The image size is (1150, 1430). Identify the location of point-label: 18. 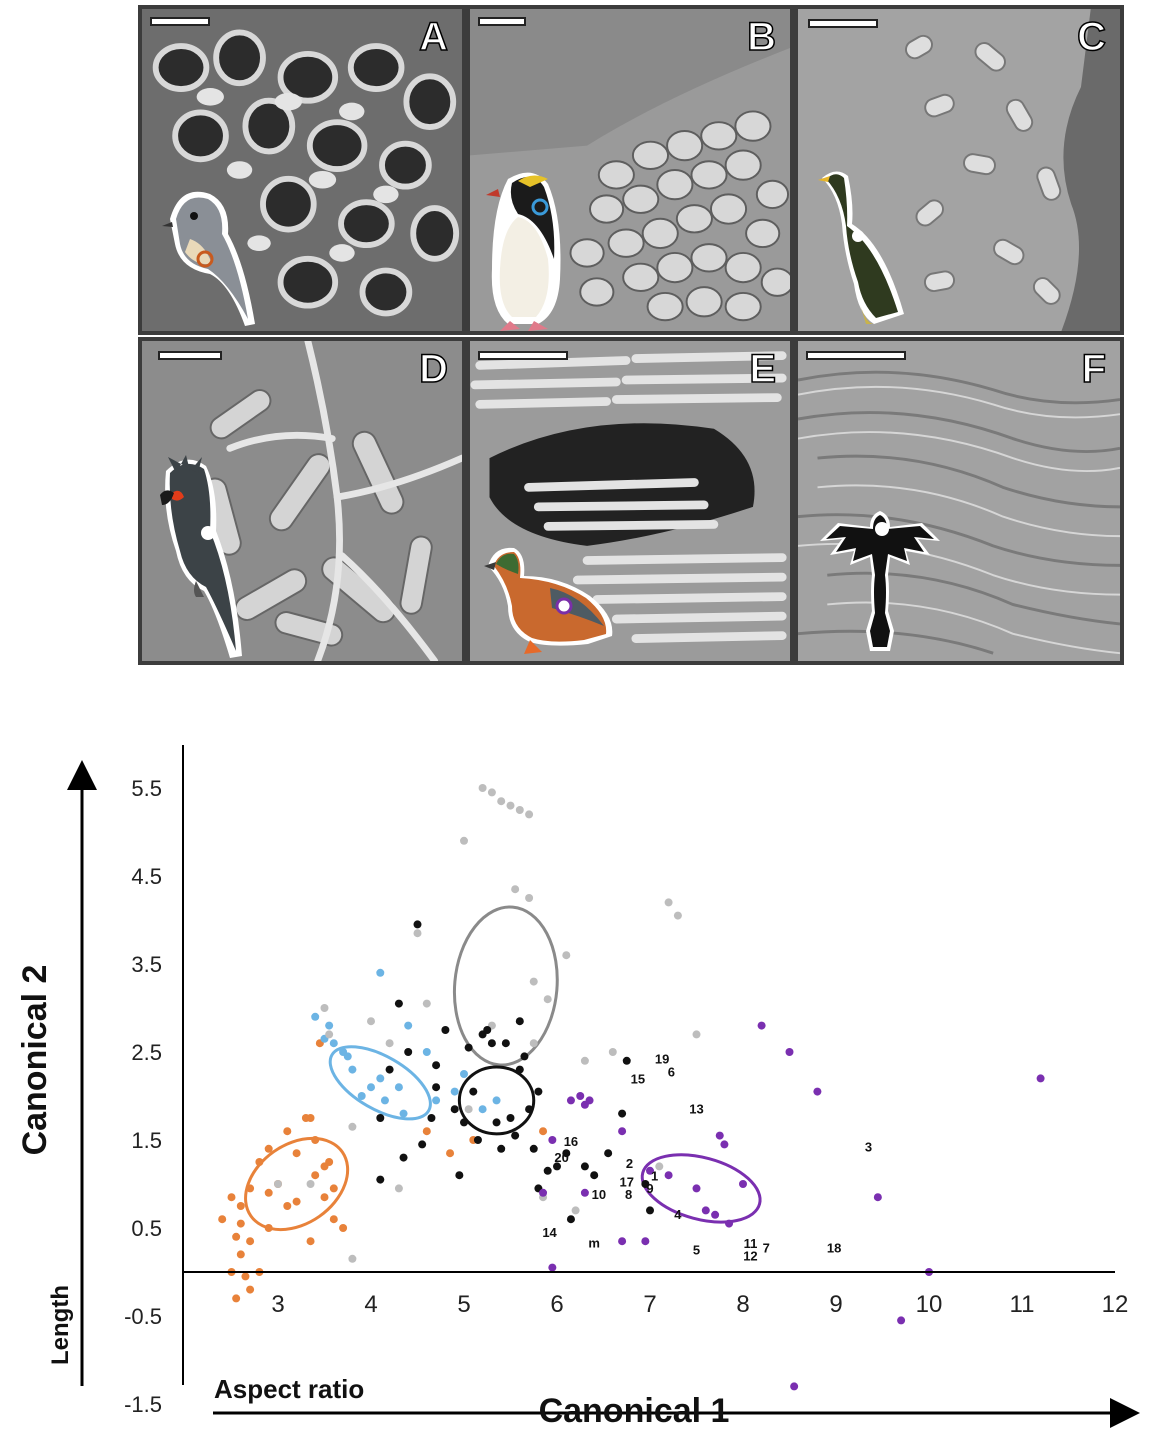
(834, 1248).